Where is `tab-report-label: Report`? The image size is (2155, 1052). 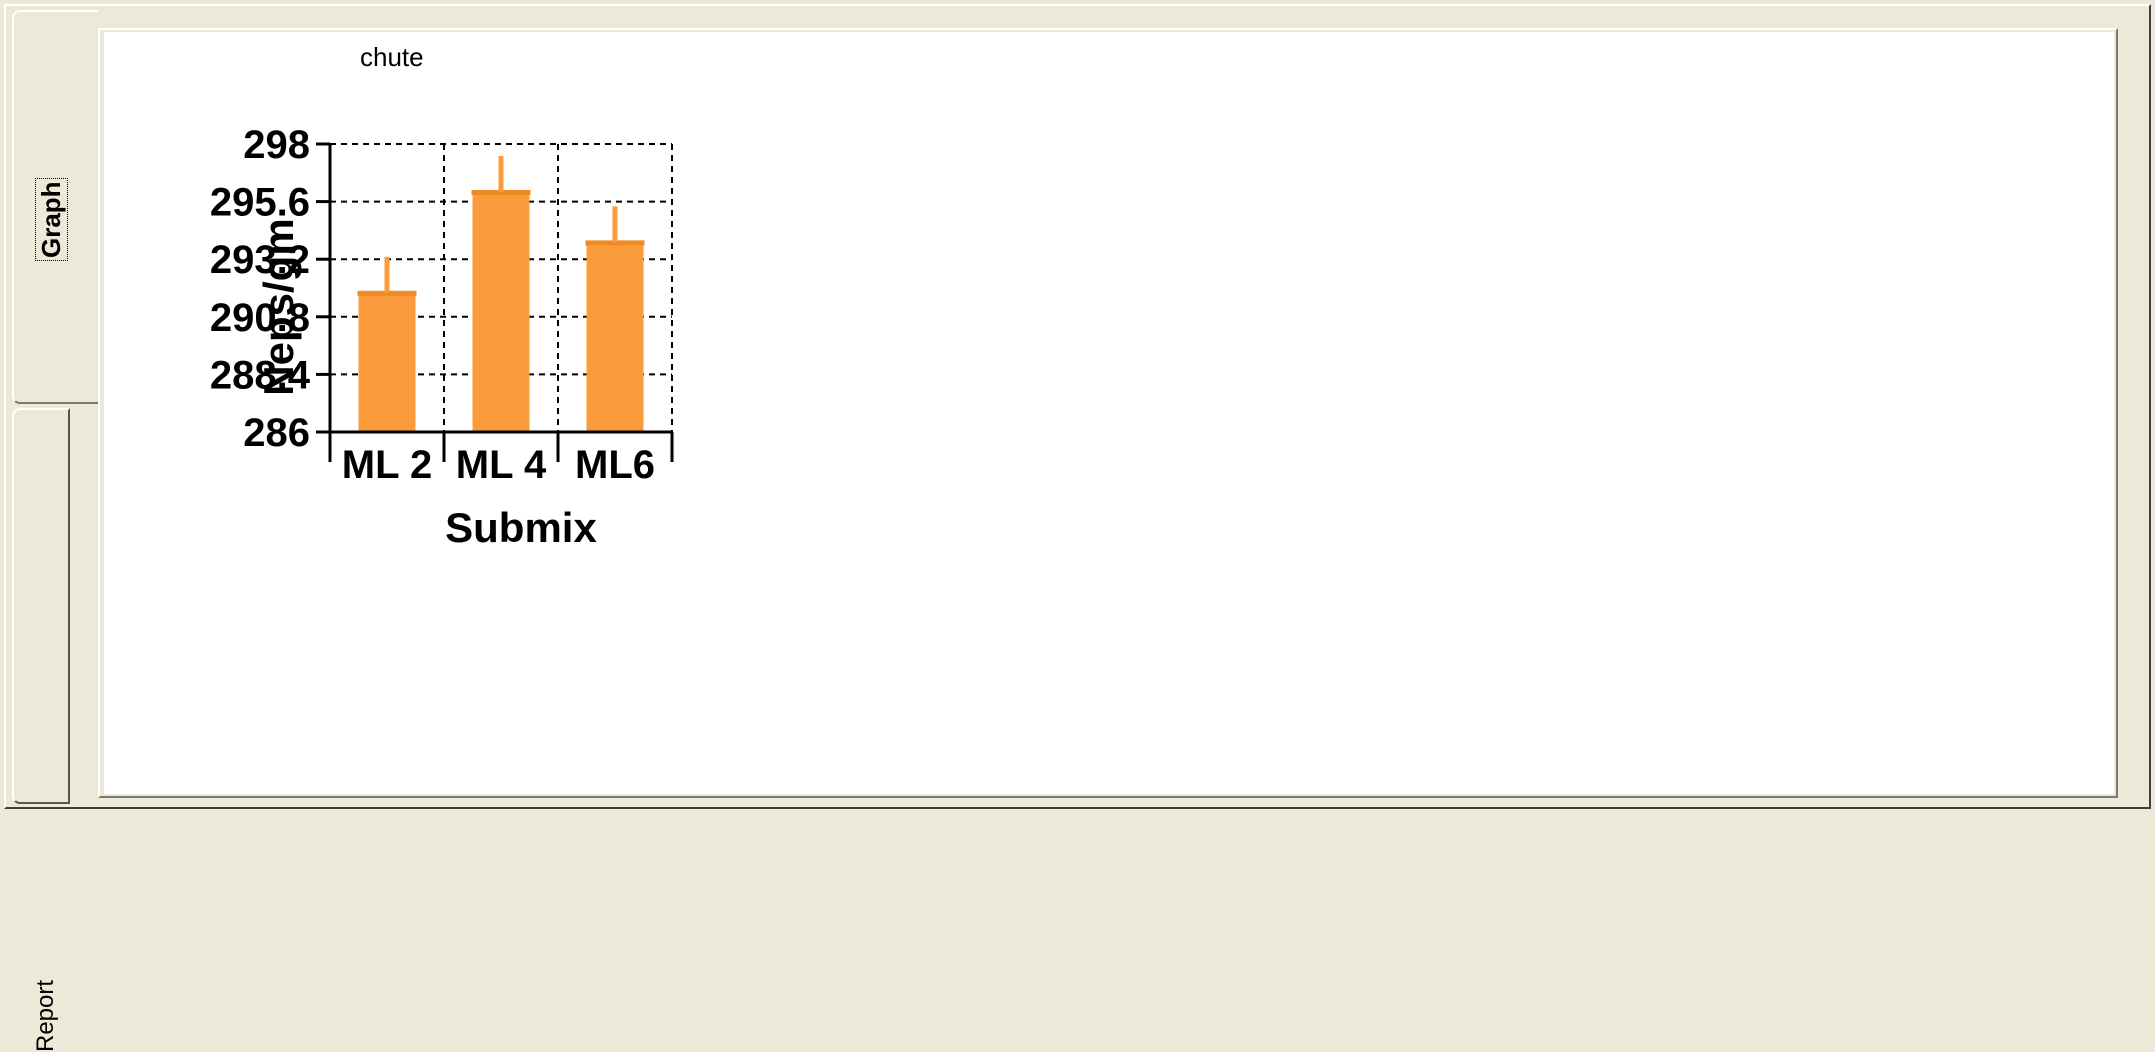
tab-report-label: Report is located at coordinates (45, 1015).